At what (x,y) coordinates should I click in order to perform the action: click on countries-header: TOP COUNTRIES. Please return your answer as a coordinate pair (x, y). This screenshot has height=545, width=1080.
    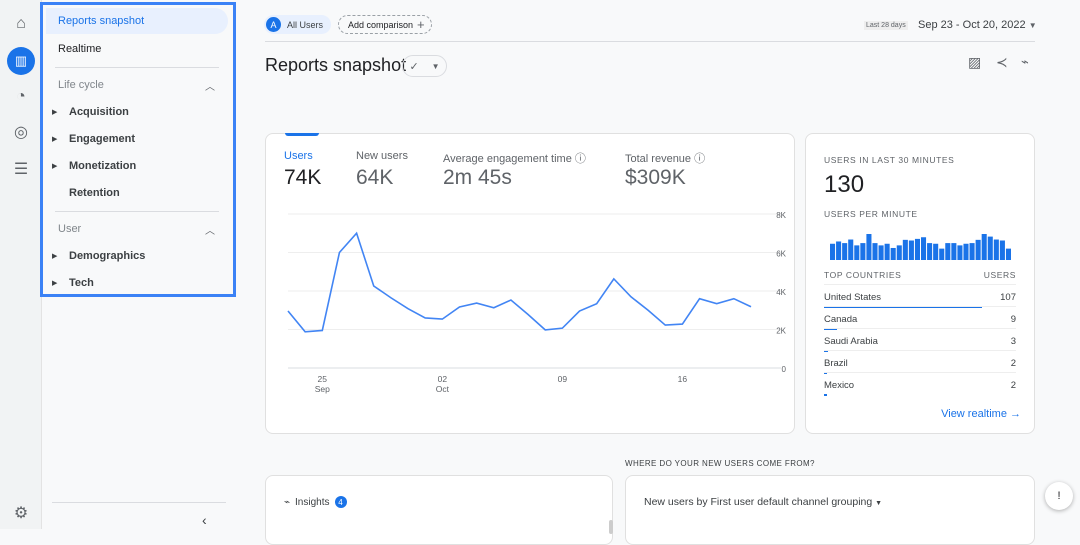
    Looking at the image, I should click on (862, 275).